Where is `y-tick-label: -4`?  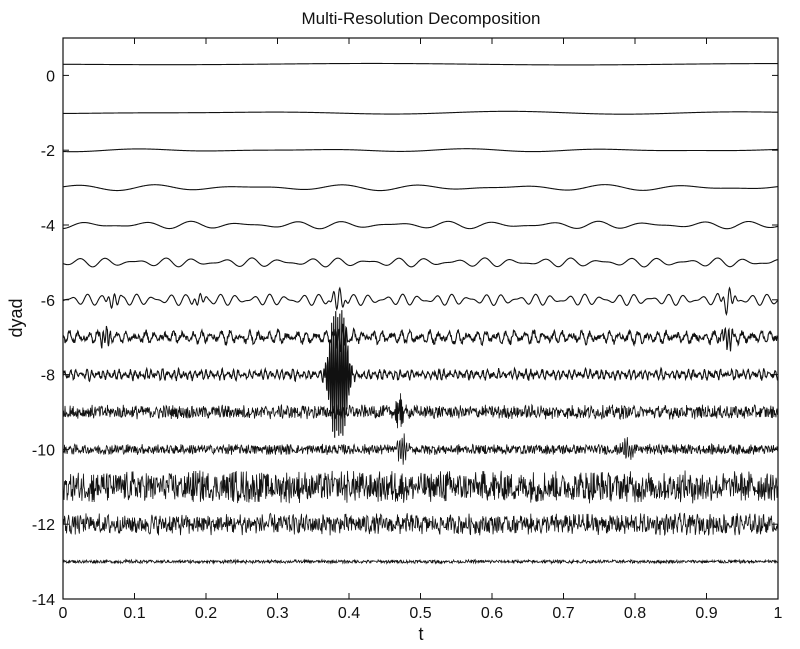 y-tick-label: -4 is located at coordinates (48, 226).